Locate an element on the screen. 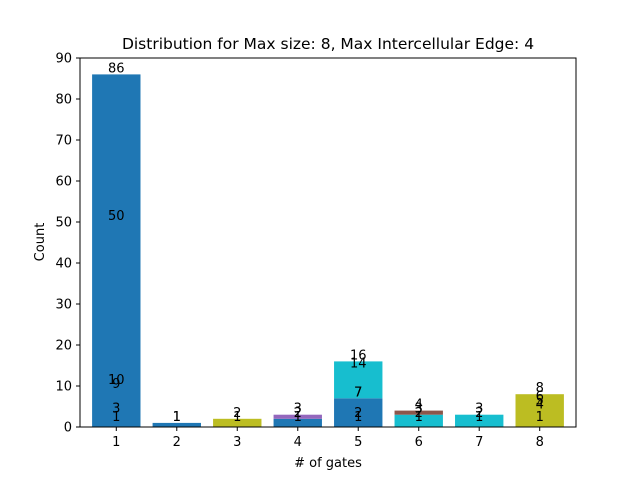 This screenshot has width=640, height=480. data-label-1-3: 9 is located at coordinates (116, 384).